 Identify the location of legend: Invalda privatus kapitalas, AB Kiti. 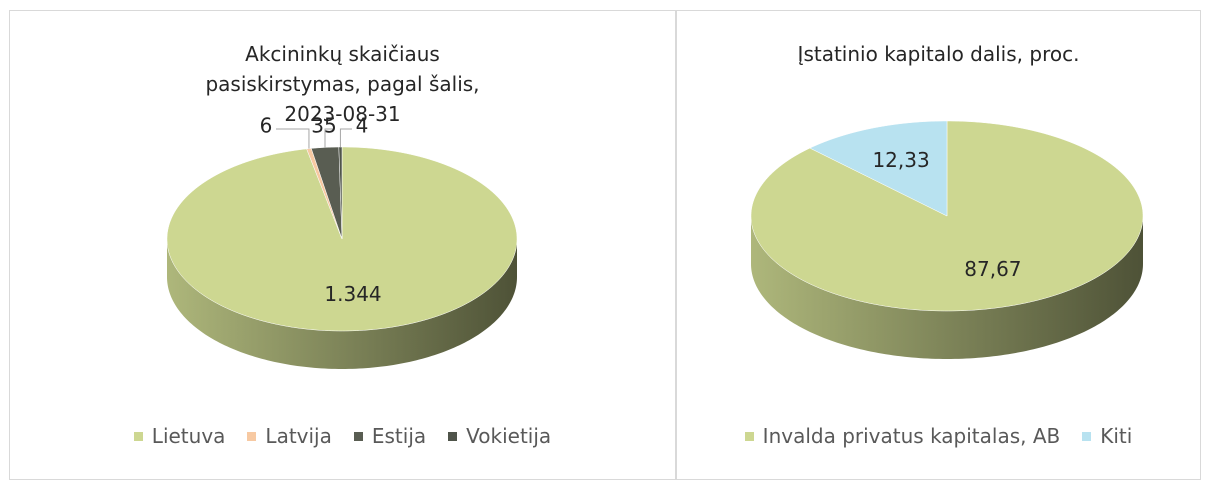
(938, 436).